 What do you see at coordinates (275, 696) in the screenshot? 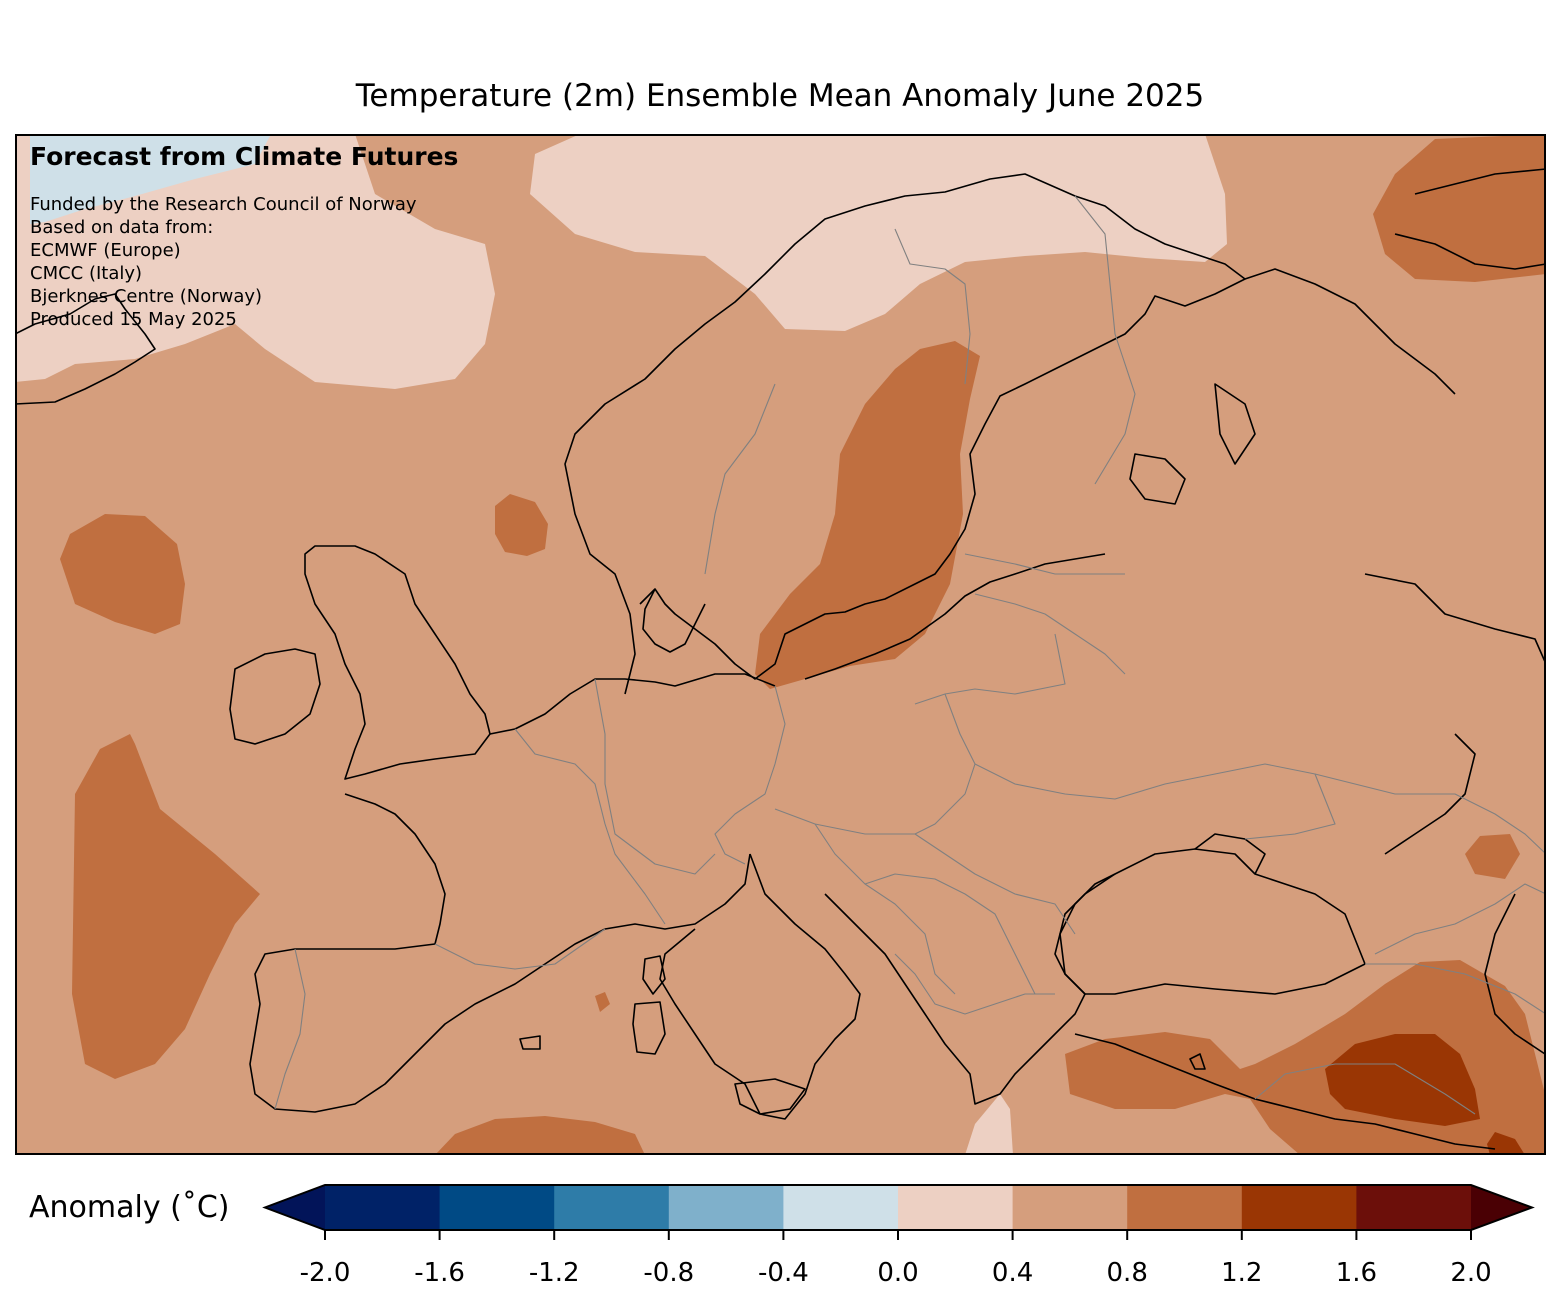
I see `coast-ireland` at bounding box center [275, 696].